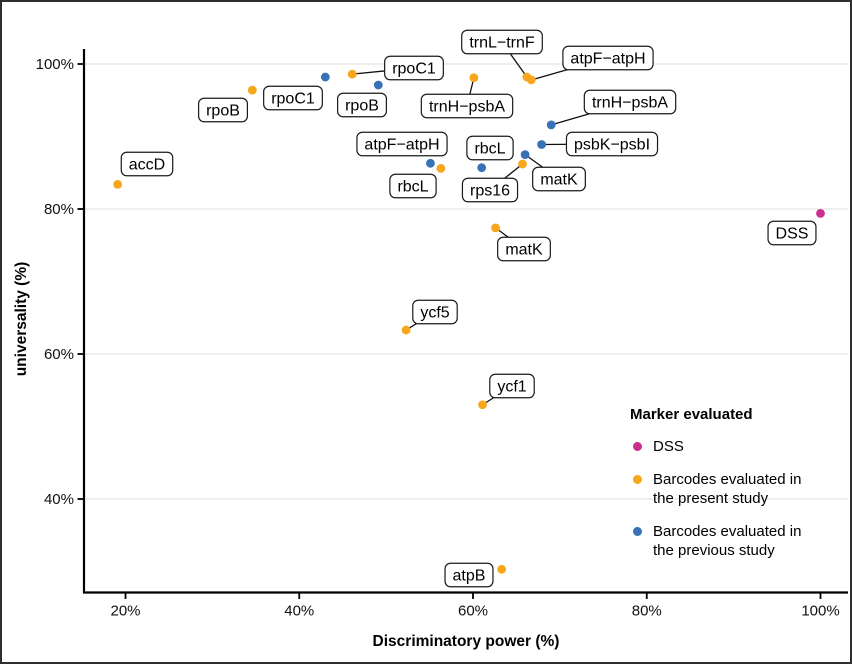 Image resolution: width=852 pixels, height=664 pixels. I want to click on point-label-accD: accD, so click(147, 164).